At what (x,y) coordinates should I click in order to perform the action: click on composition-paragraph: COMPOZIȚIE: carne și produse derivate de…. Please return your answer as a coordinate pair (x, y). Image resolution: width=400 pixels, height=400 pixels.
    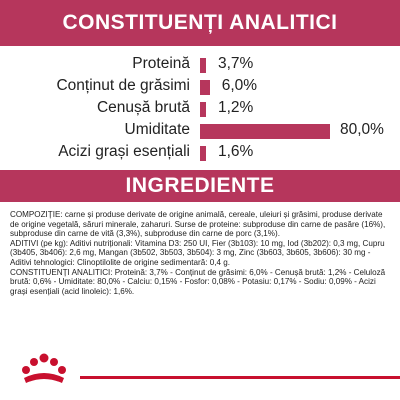
    Looking at the image, I should click on (198, 224).